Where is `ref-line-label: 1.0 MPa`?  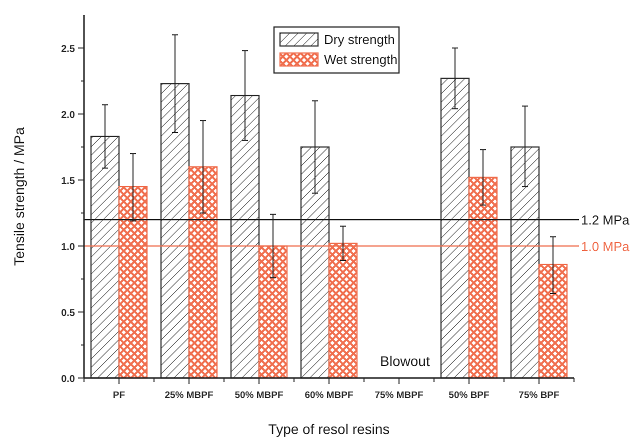
ref-line-label: 1.0 MPa is located at coordinates (605, 246).